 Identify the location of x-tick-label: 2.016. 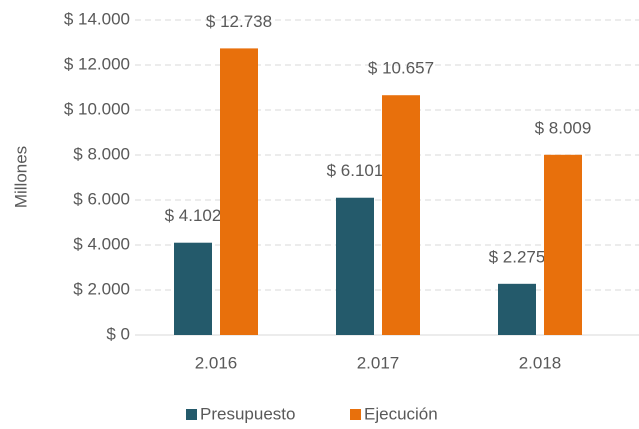
(216, 362).